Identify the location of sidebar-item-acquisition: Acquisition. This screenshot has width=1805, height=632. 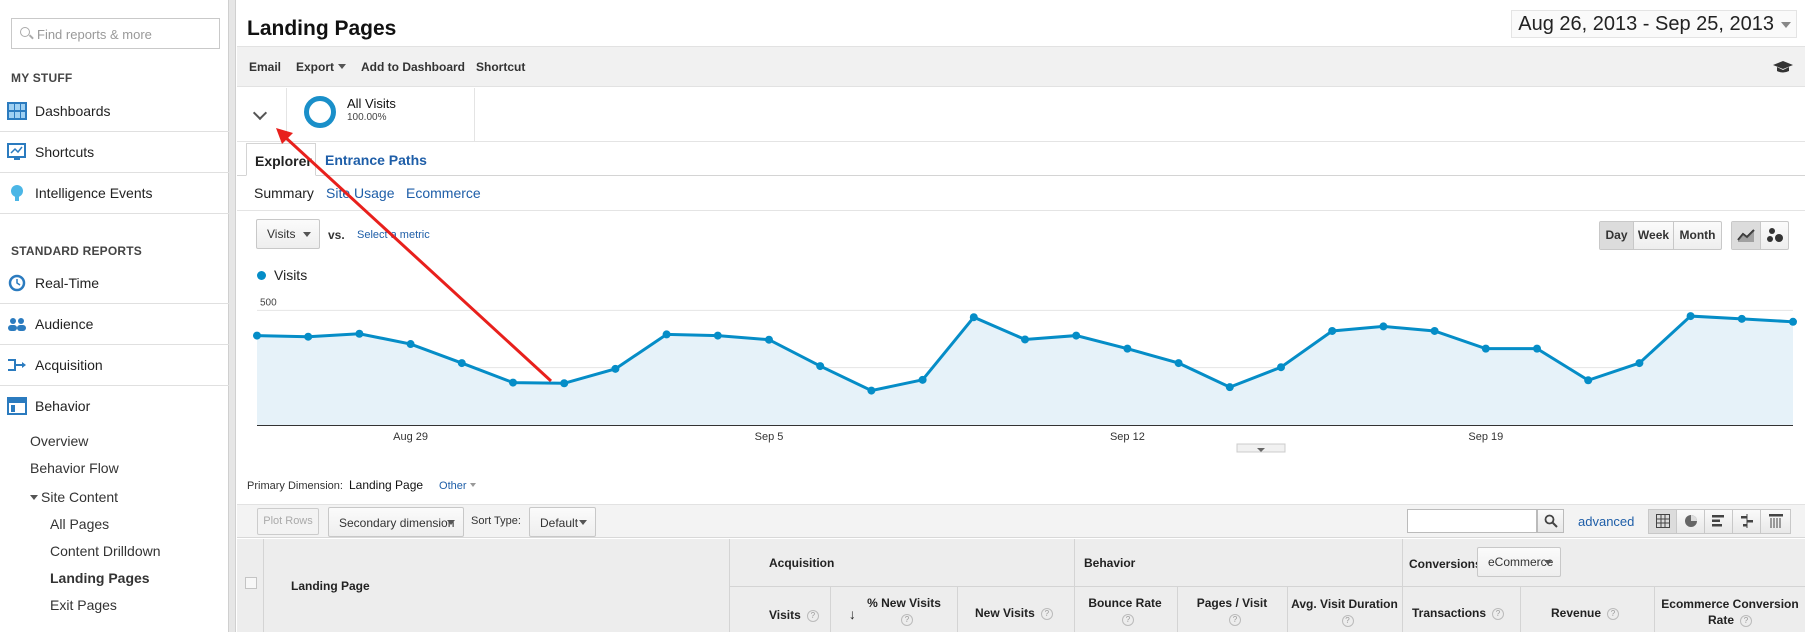
(114, 365).